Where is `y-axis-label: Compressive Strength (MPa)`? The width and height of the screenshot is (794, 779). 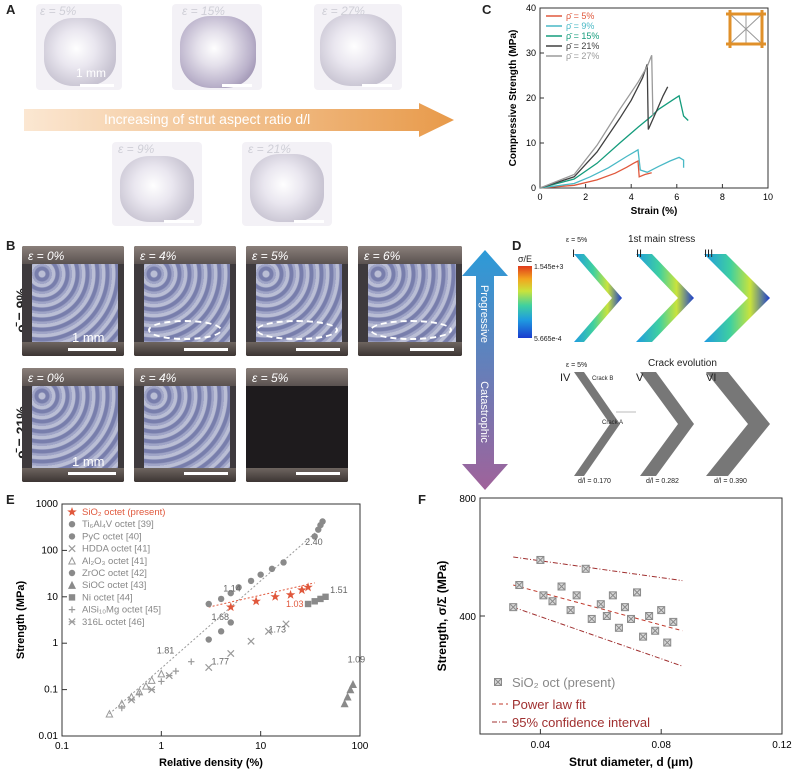 y-axis-label: Compressive Strength (MPa) is located at coordinates (513, 98).